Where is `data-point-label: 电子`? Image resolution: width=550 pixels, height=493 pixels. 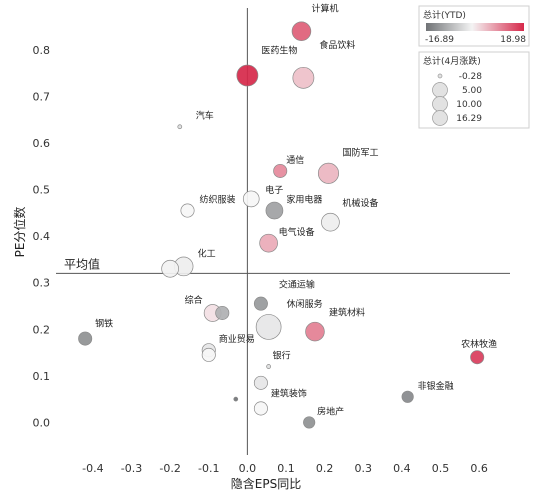
data-point-label: 电子 is located at coordinates (274, 190).